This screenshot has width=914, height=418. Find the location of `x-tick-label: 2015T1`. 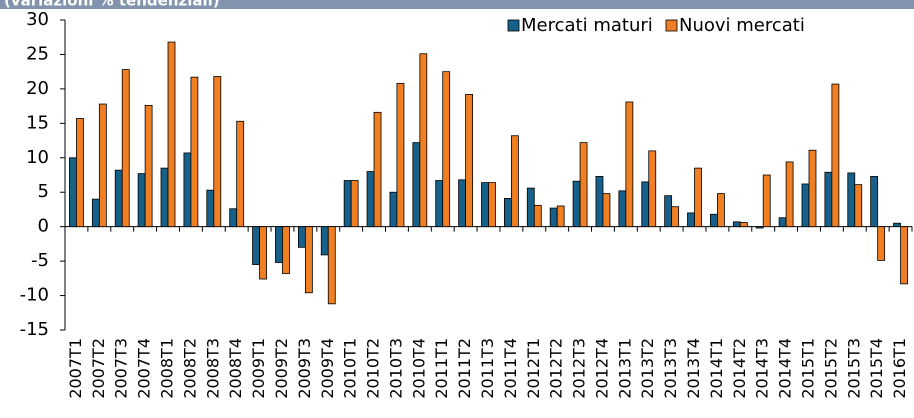

x-tick-label: 2015T1 is located at coordinates (807, 368).